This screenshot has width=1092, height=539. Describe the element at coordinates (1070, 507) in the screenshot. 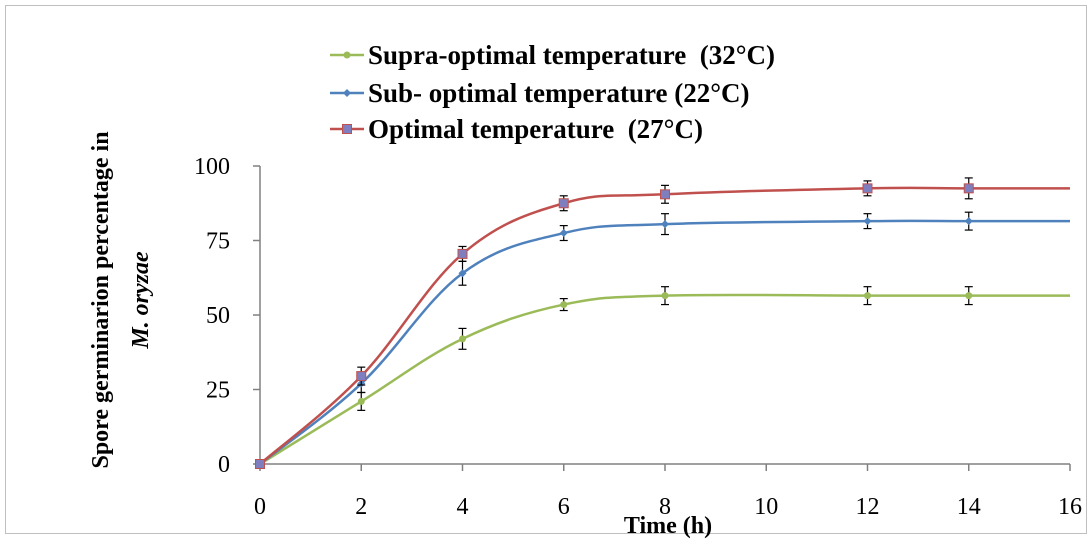

I see `x-tick-label: 16` at that location.